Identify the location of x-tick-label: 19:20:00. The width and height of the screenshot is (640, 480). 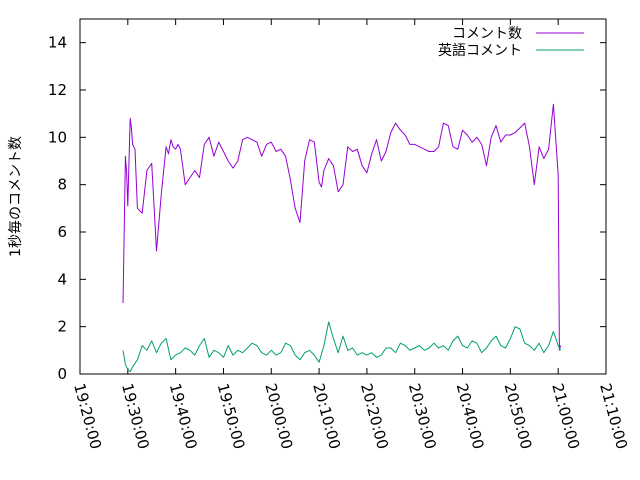
(87, 416).